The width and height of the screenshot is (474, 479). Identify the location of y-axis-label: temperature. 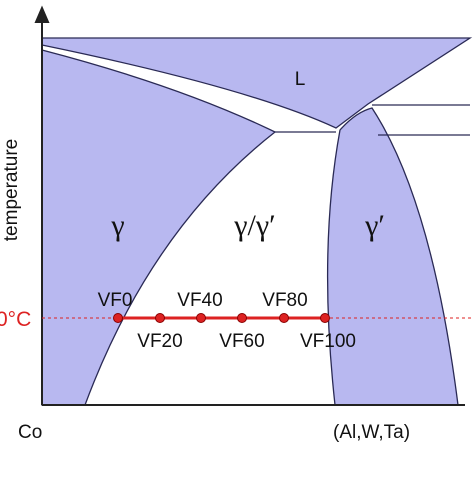
(11, 190).